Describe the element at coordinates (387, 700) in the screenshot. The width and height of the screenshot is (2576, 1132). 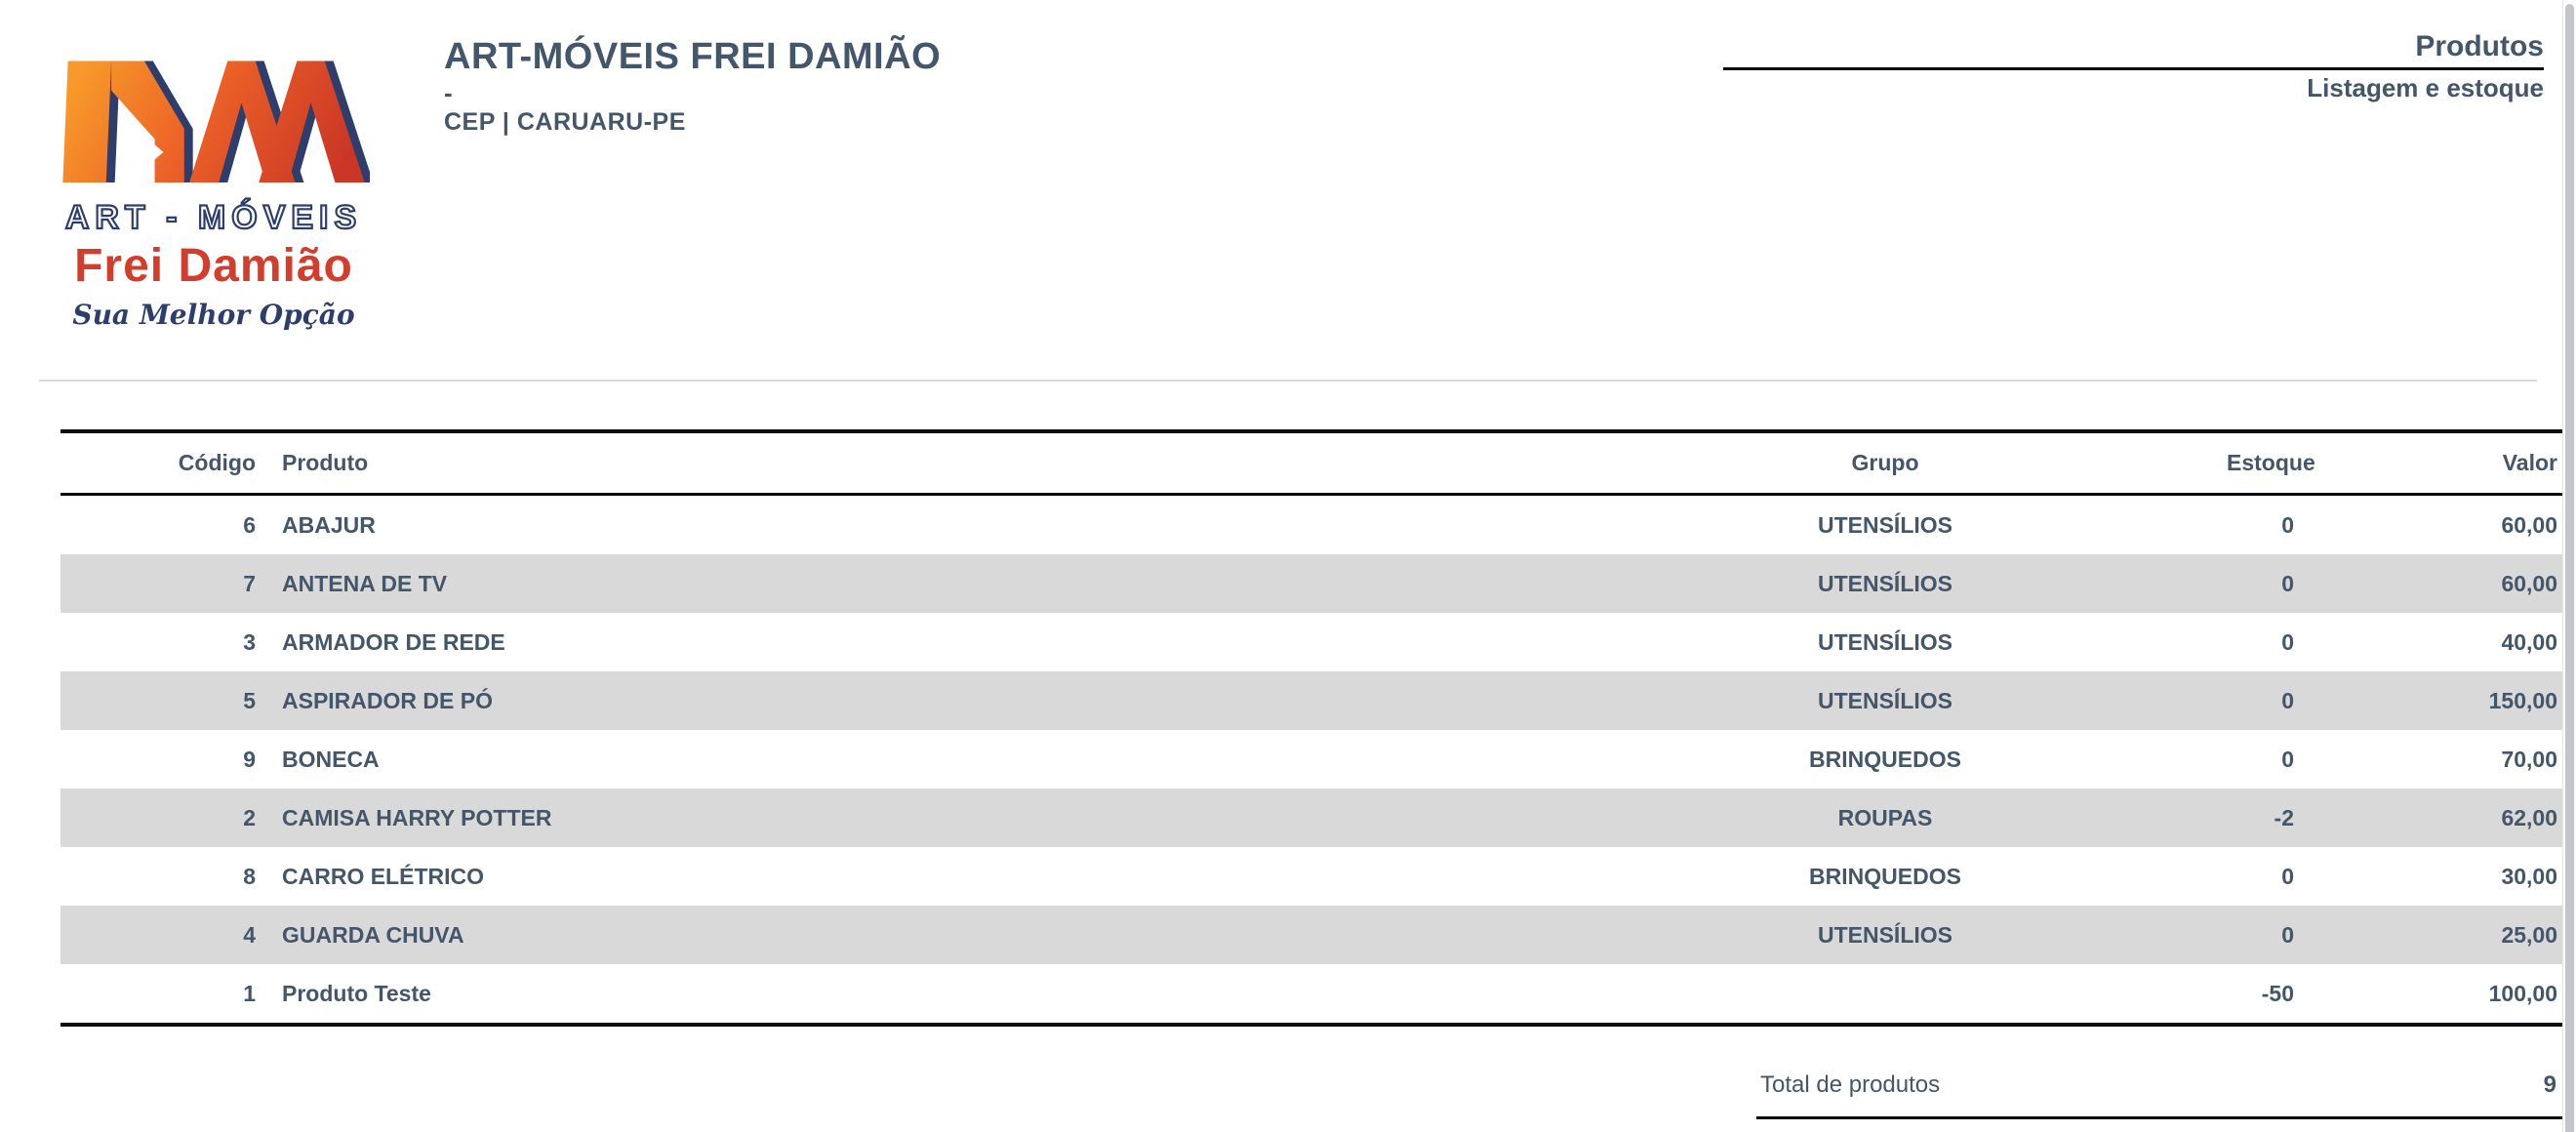
I see `cell-produto: ASPIRADOR DE PÓ` at that location.